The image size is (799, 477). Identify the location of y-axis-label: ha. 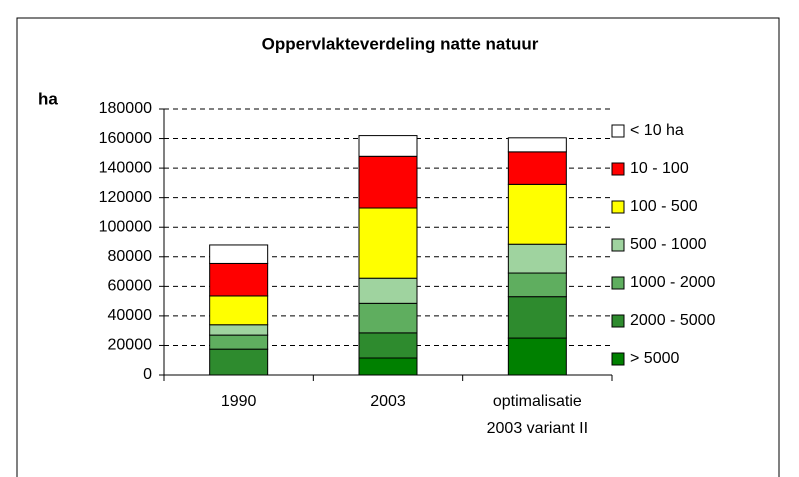
(48, 98).